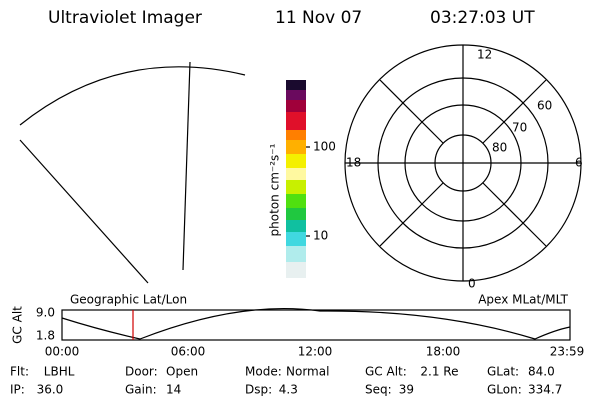 The image size is (600, 400). I want to click on colorbar: photon cm⁻²s⁻¹ 100 10, so click(302, 179).